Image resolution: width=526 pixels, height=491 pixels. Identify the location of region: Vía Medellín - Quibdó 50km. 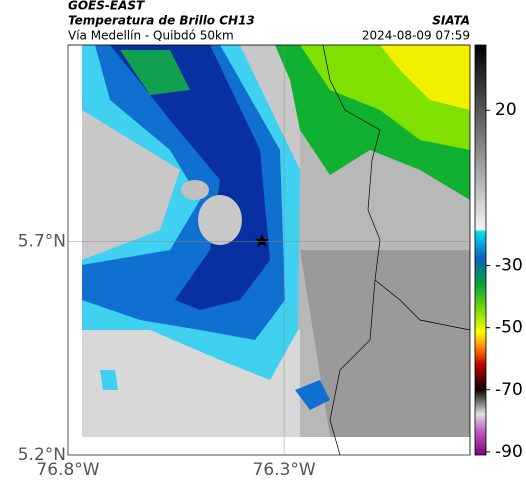
(151, 36).